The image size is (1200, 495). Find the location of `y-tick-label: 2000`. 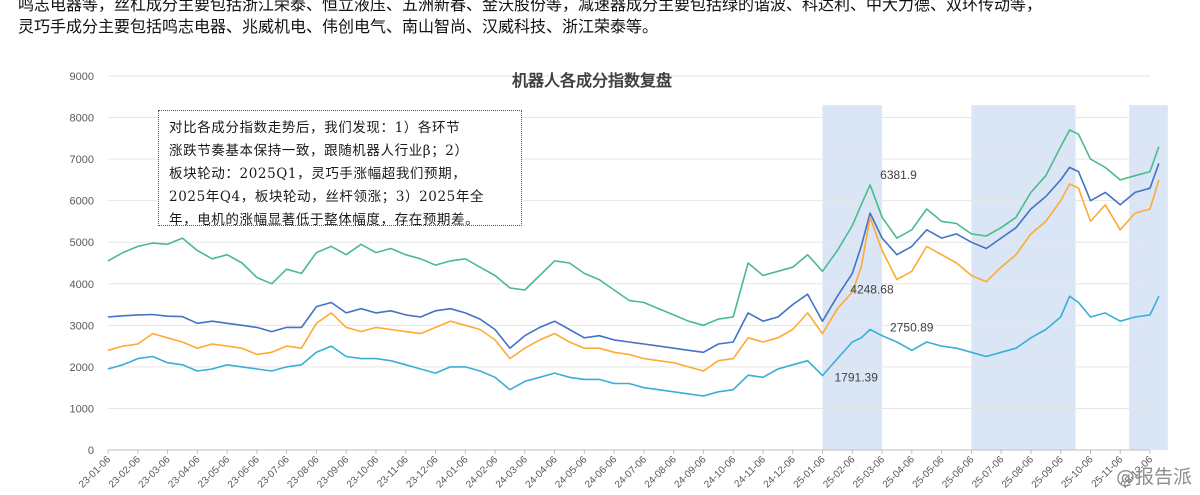

y-tick-label: 2000 is located at coordinates (82, 368).